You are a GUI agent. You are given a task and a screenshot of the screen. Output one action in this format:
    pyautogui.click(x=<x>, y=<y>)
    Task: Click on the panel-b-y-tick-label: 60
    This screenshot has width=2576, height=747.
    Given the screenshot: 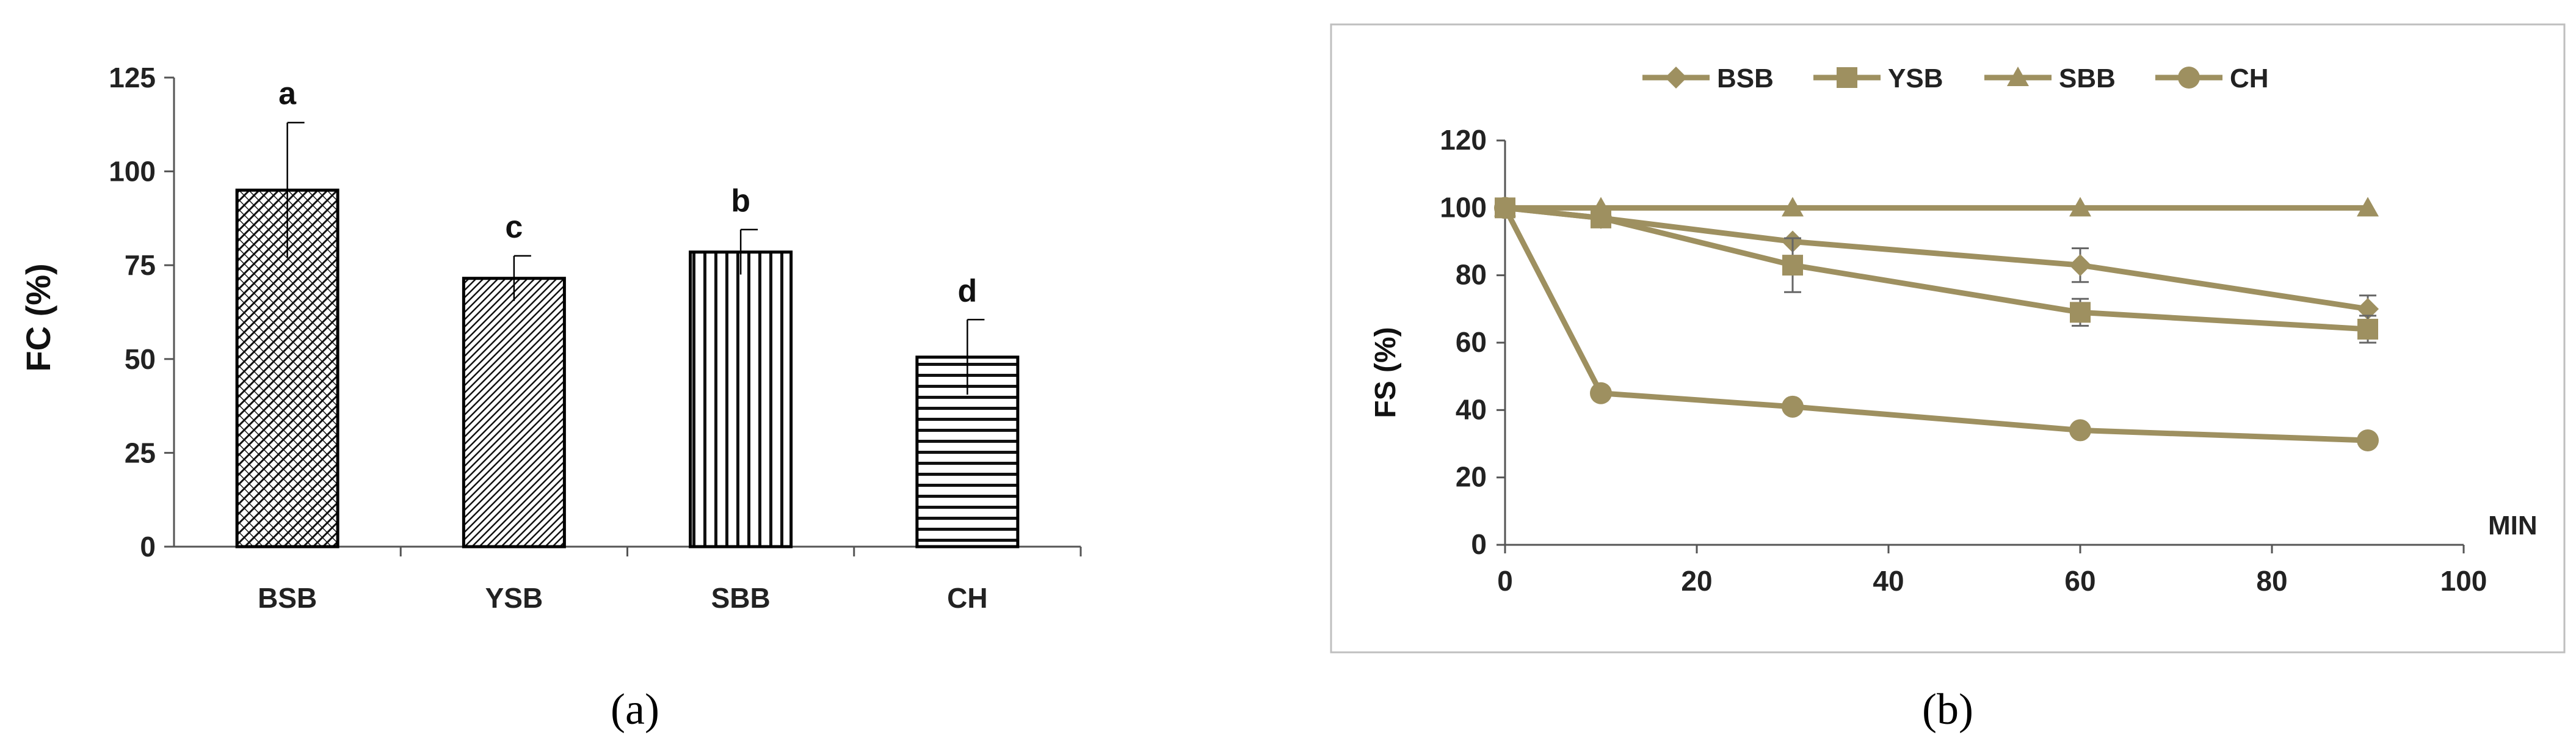 What is the action you would take?
    pyautogui.click(x=1471, y=342)
    